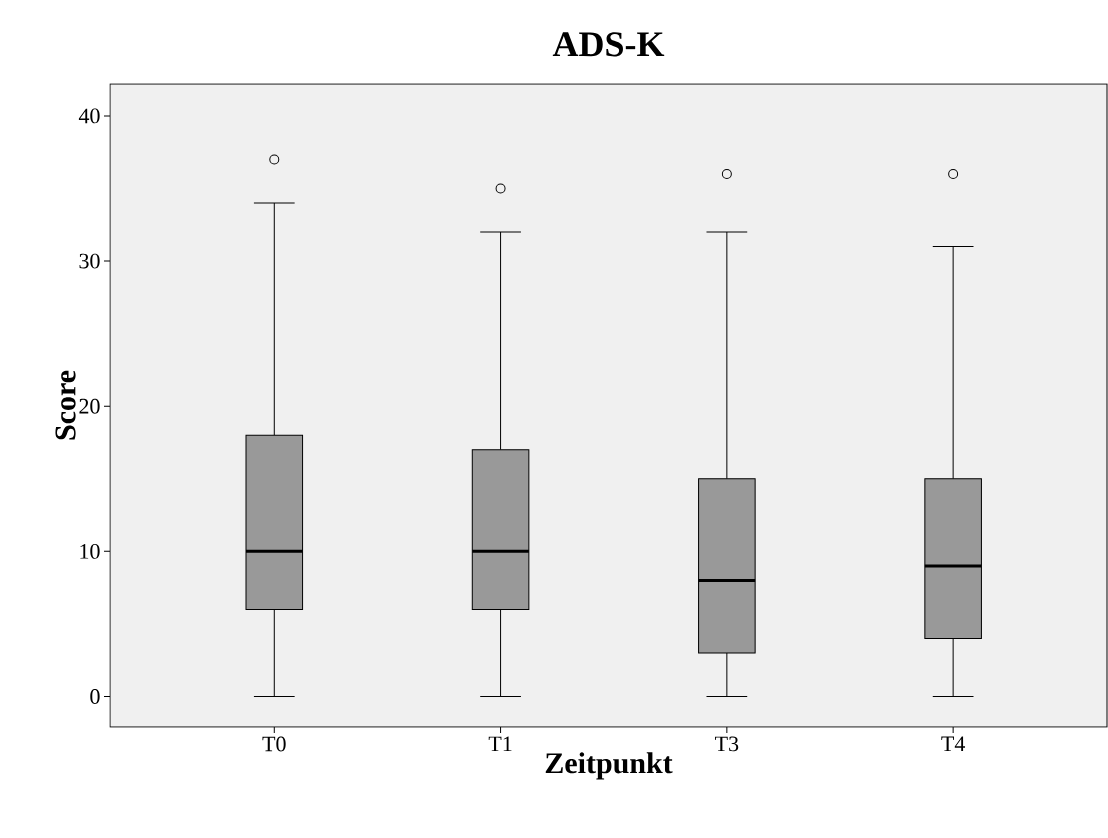 The image size is (1108, 838). I want to click on x-tick-label: T4, so click(953, 744).